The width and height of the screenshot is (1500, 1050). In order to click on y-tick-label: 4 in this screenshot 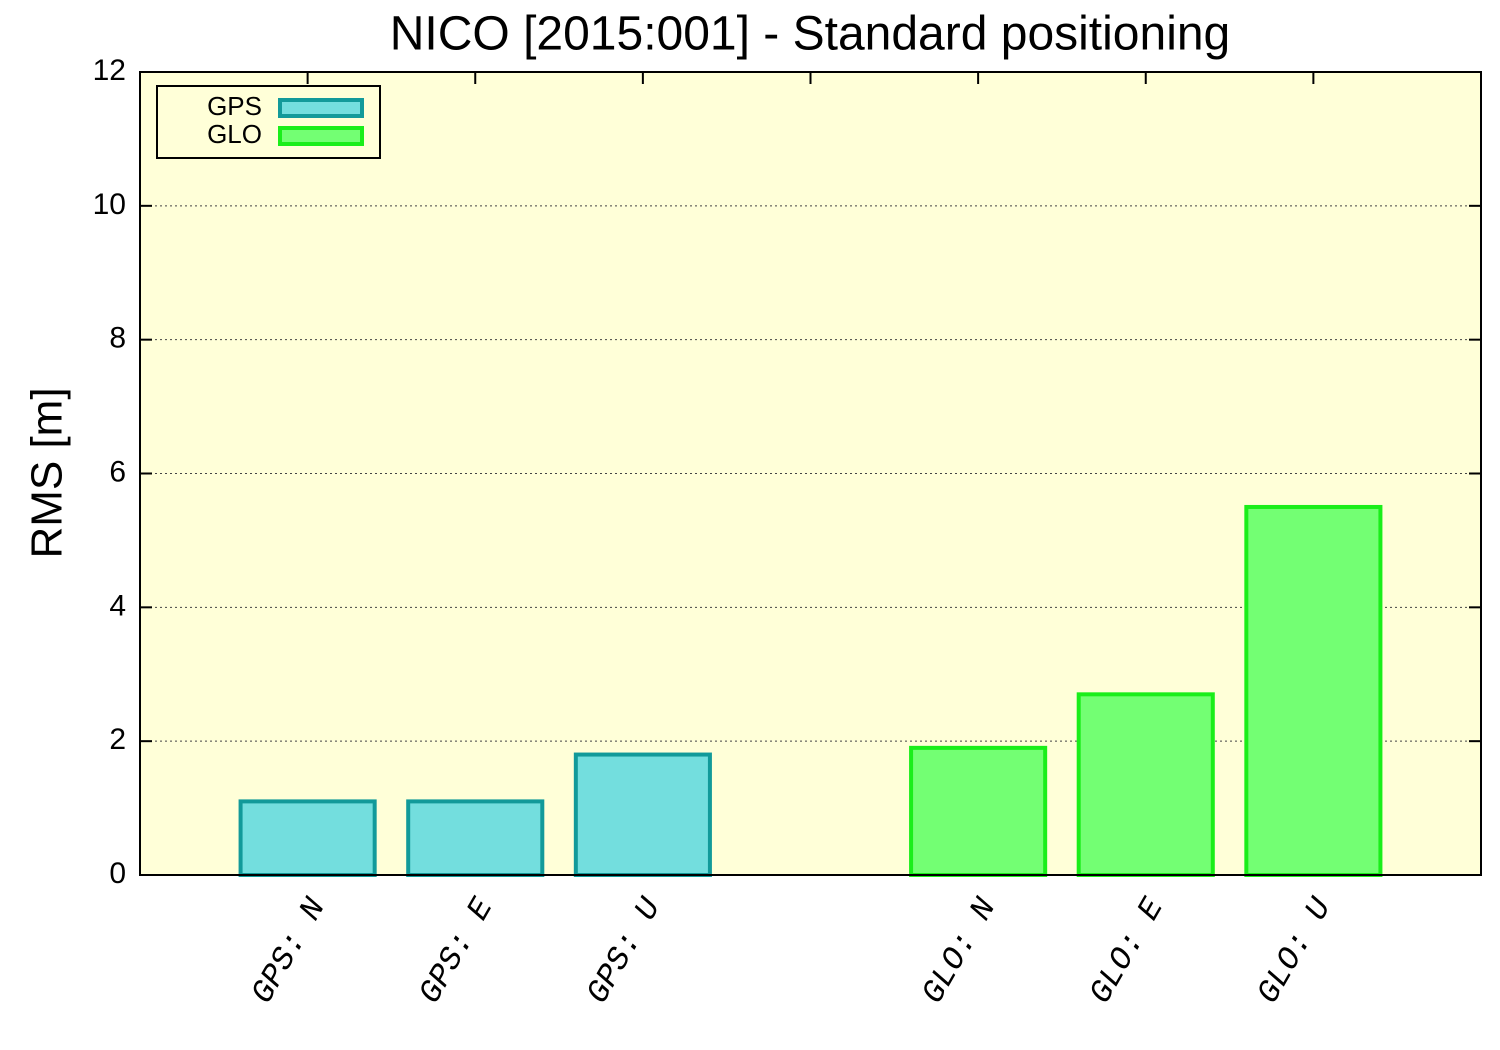, I will do `click(117, 605)`.